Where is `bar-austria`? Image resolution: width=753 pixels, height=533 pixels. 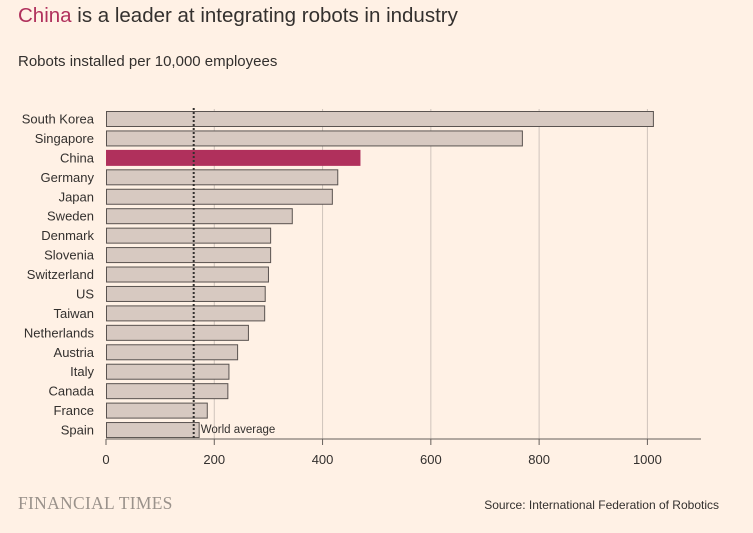
bar-austria is located at coordinates (172, 352).